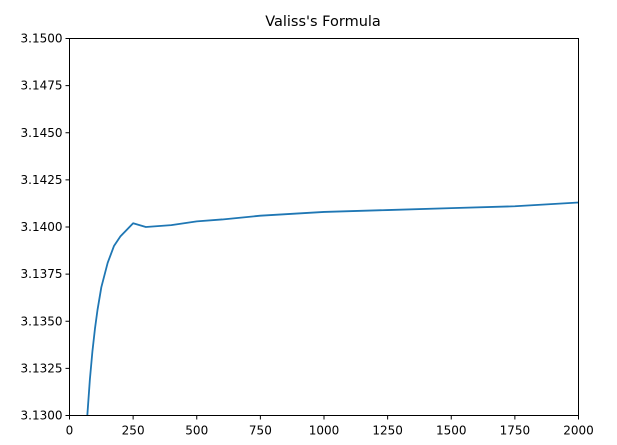 The height and width of the screenshot is (445, 617). What do you see at coordinates (42, 321) in the screenshot?
I see `y-tick-label: 3.1350` at bounding box center [42, 321].